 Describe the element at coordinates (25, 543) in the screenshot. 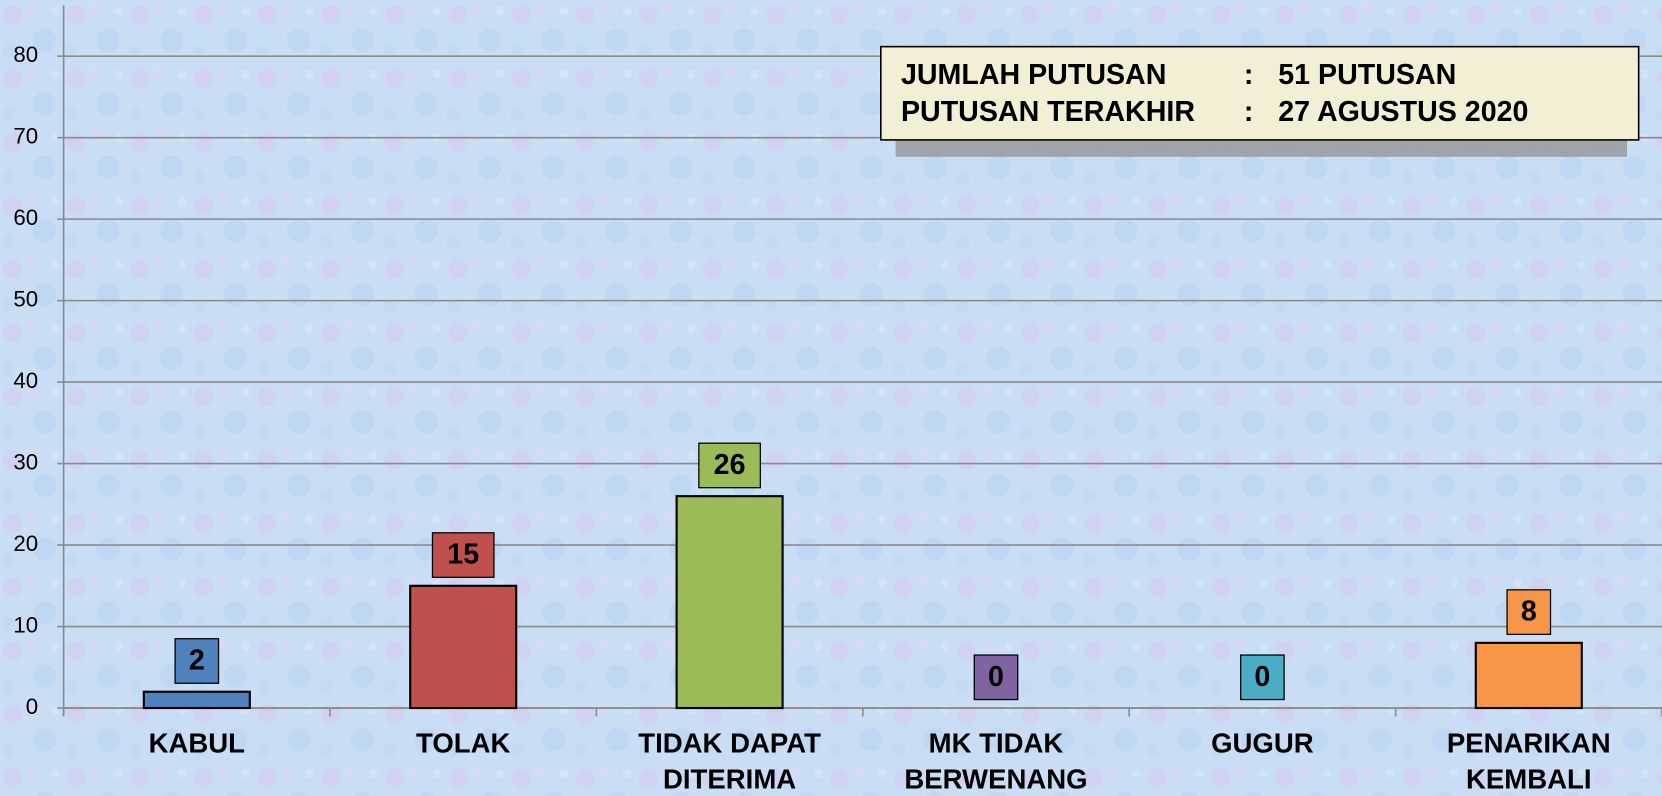

I see `y-tick-label: 20` at that location.